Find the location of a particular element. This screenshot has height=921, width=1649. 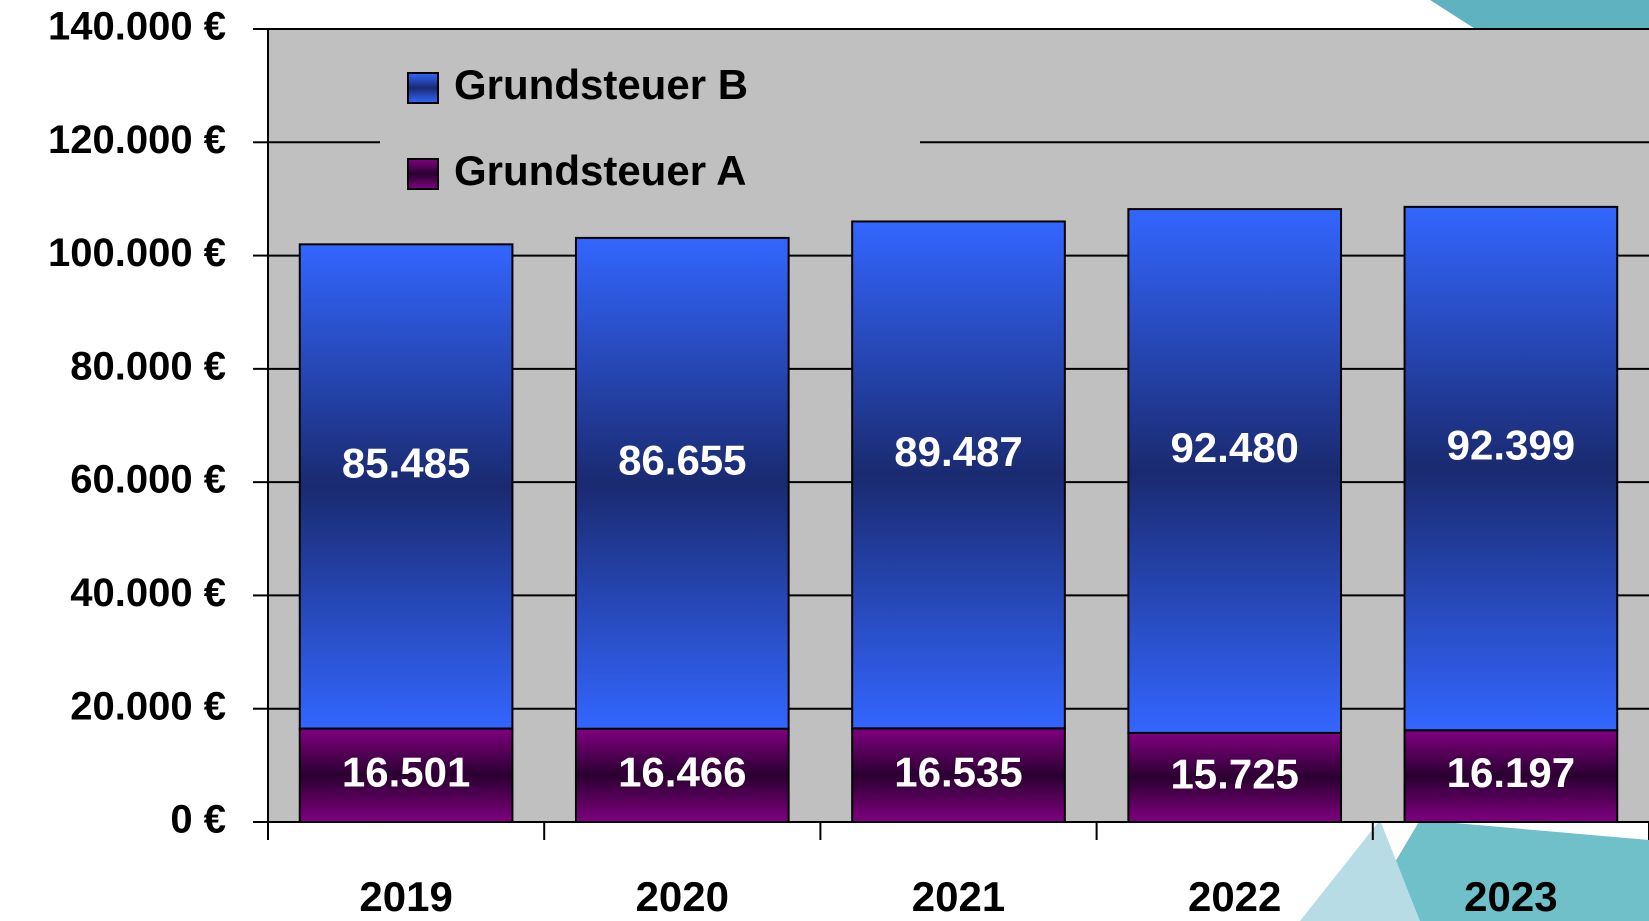

y-tick-label: 0 € is located at coordinates (198, 820).